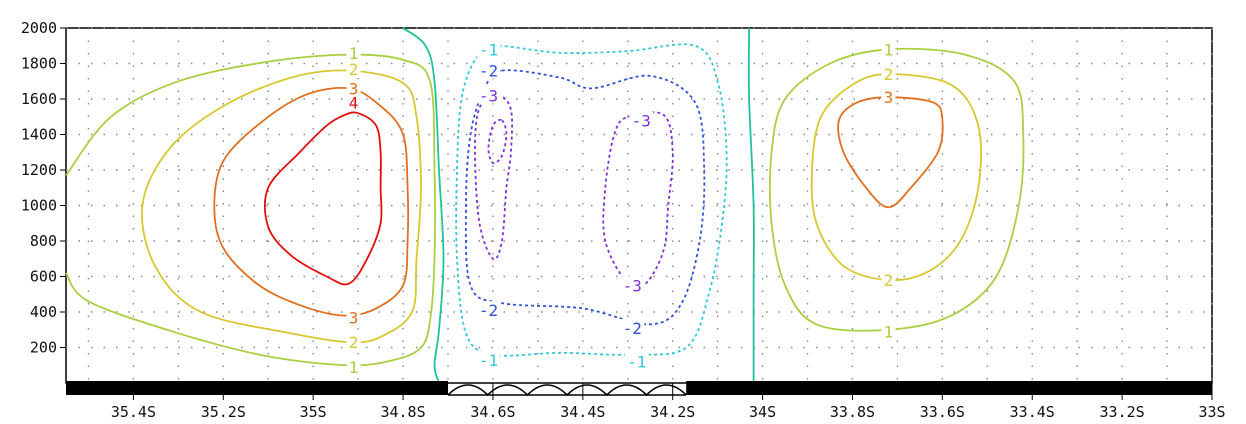 The height and width of the screenshot is (424, 1246). What do you see at coordinates (39, 170) in the screenshot?
I see `y-tick-label: 1200` at bounding box center [39, 170].